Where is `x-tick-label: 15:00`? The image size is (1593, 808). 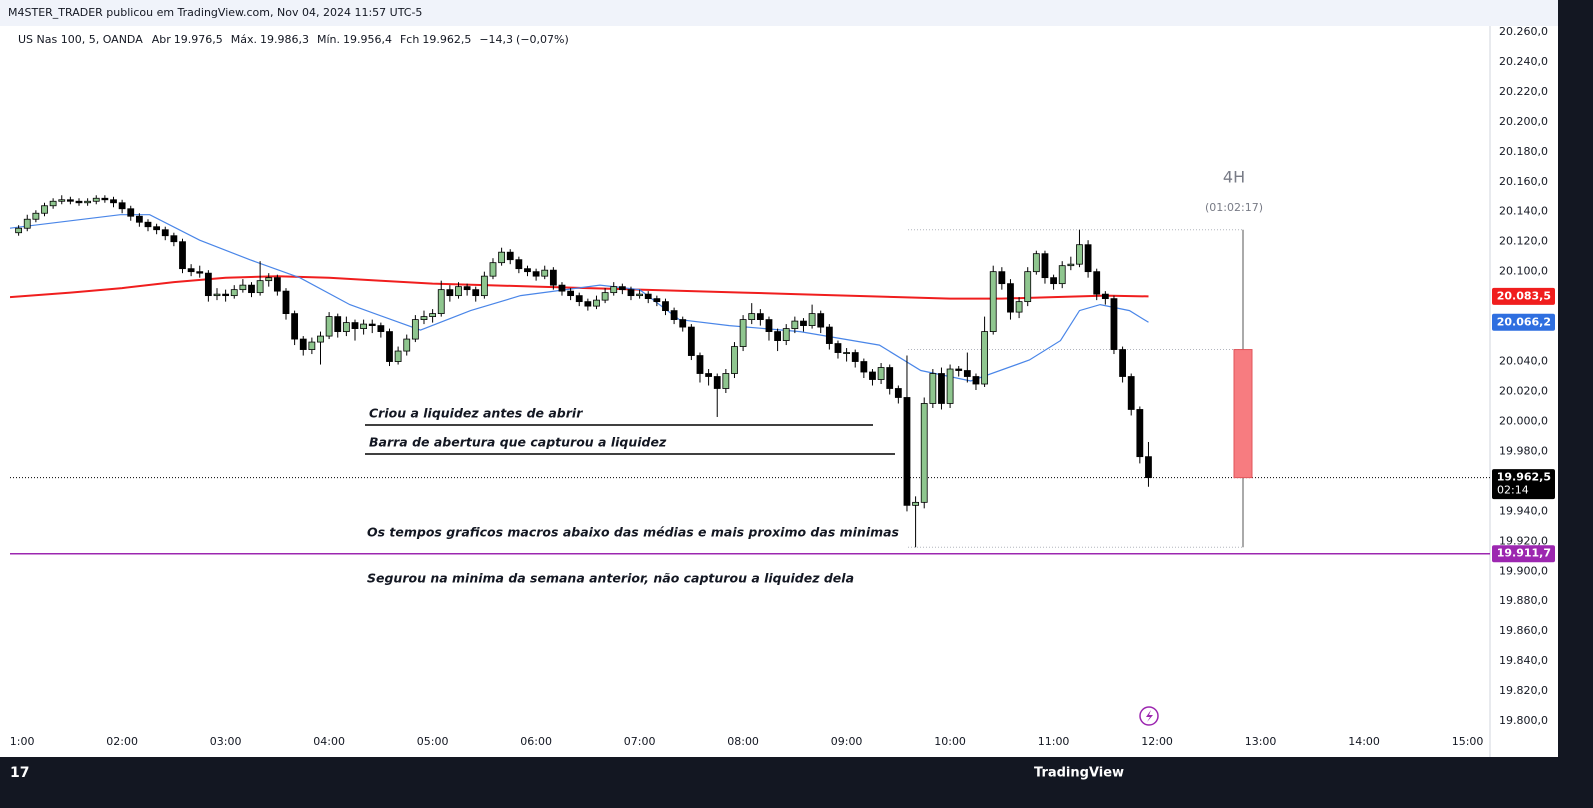
x-tick-label: 15:00 is located at coordinates (1468, 741).